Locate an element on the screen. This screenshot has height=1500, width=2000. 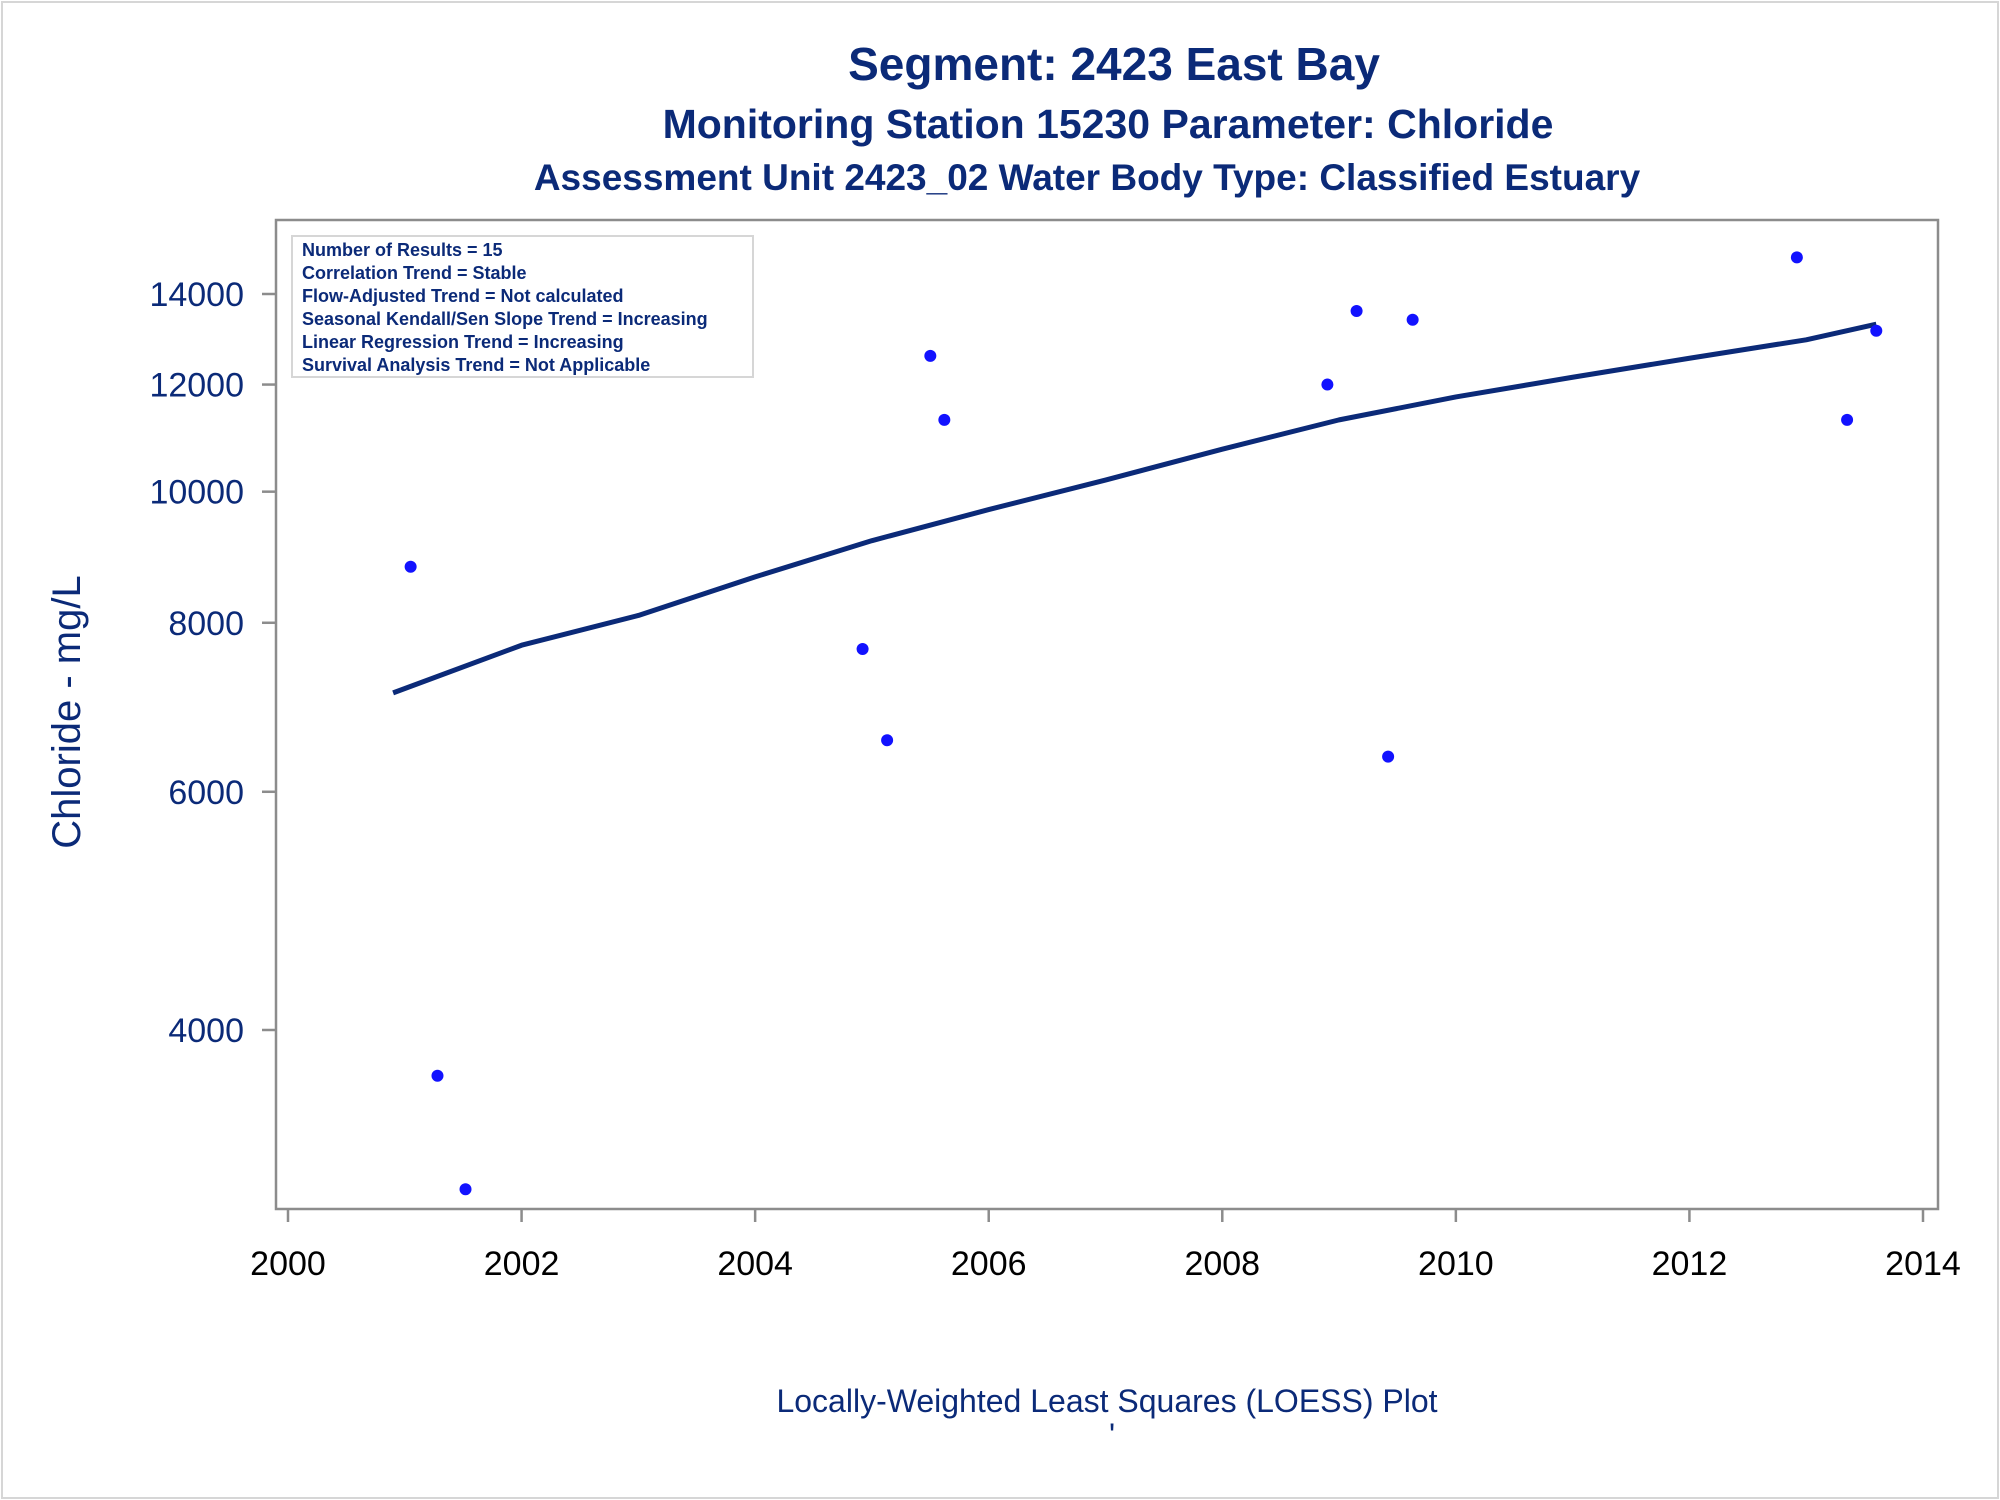
y-tick-label: 12000 is located at coordinates (196, 386).